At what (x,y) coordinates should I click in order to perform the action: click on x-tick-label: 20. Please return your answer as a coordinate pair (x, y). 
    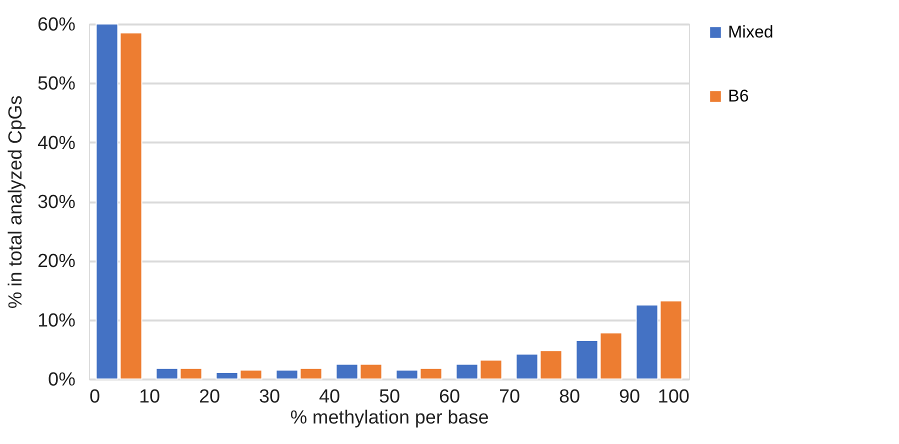
    Looking at the image, I should click on (209, 397).